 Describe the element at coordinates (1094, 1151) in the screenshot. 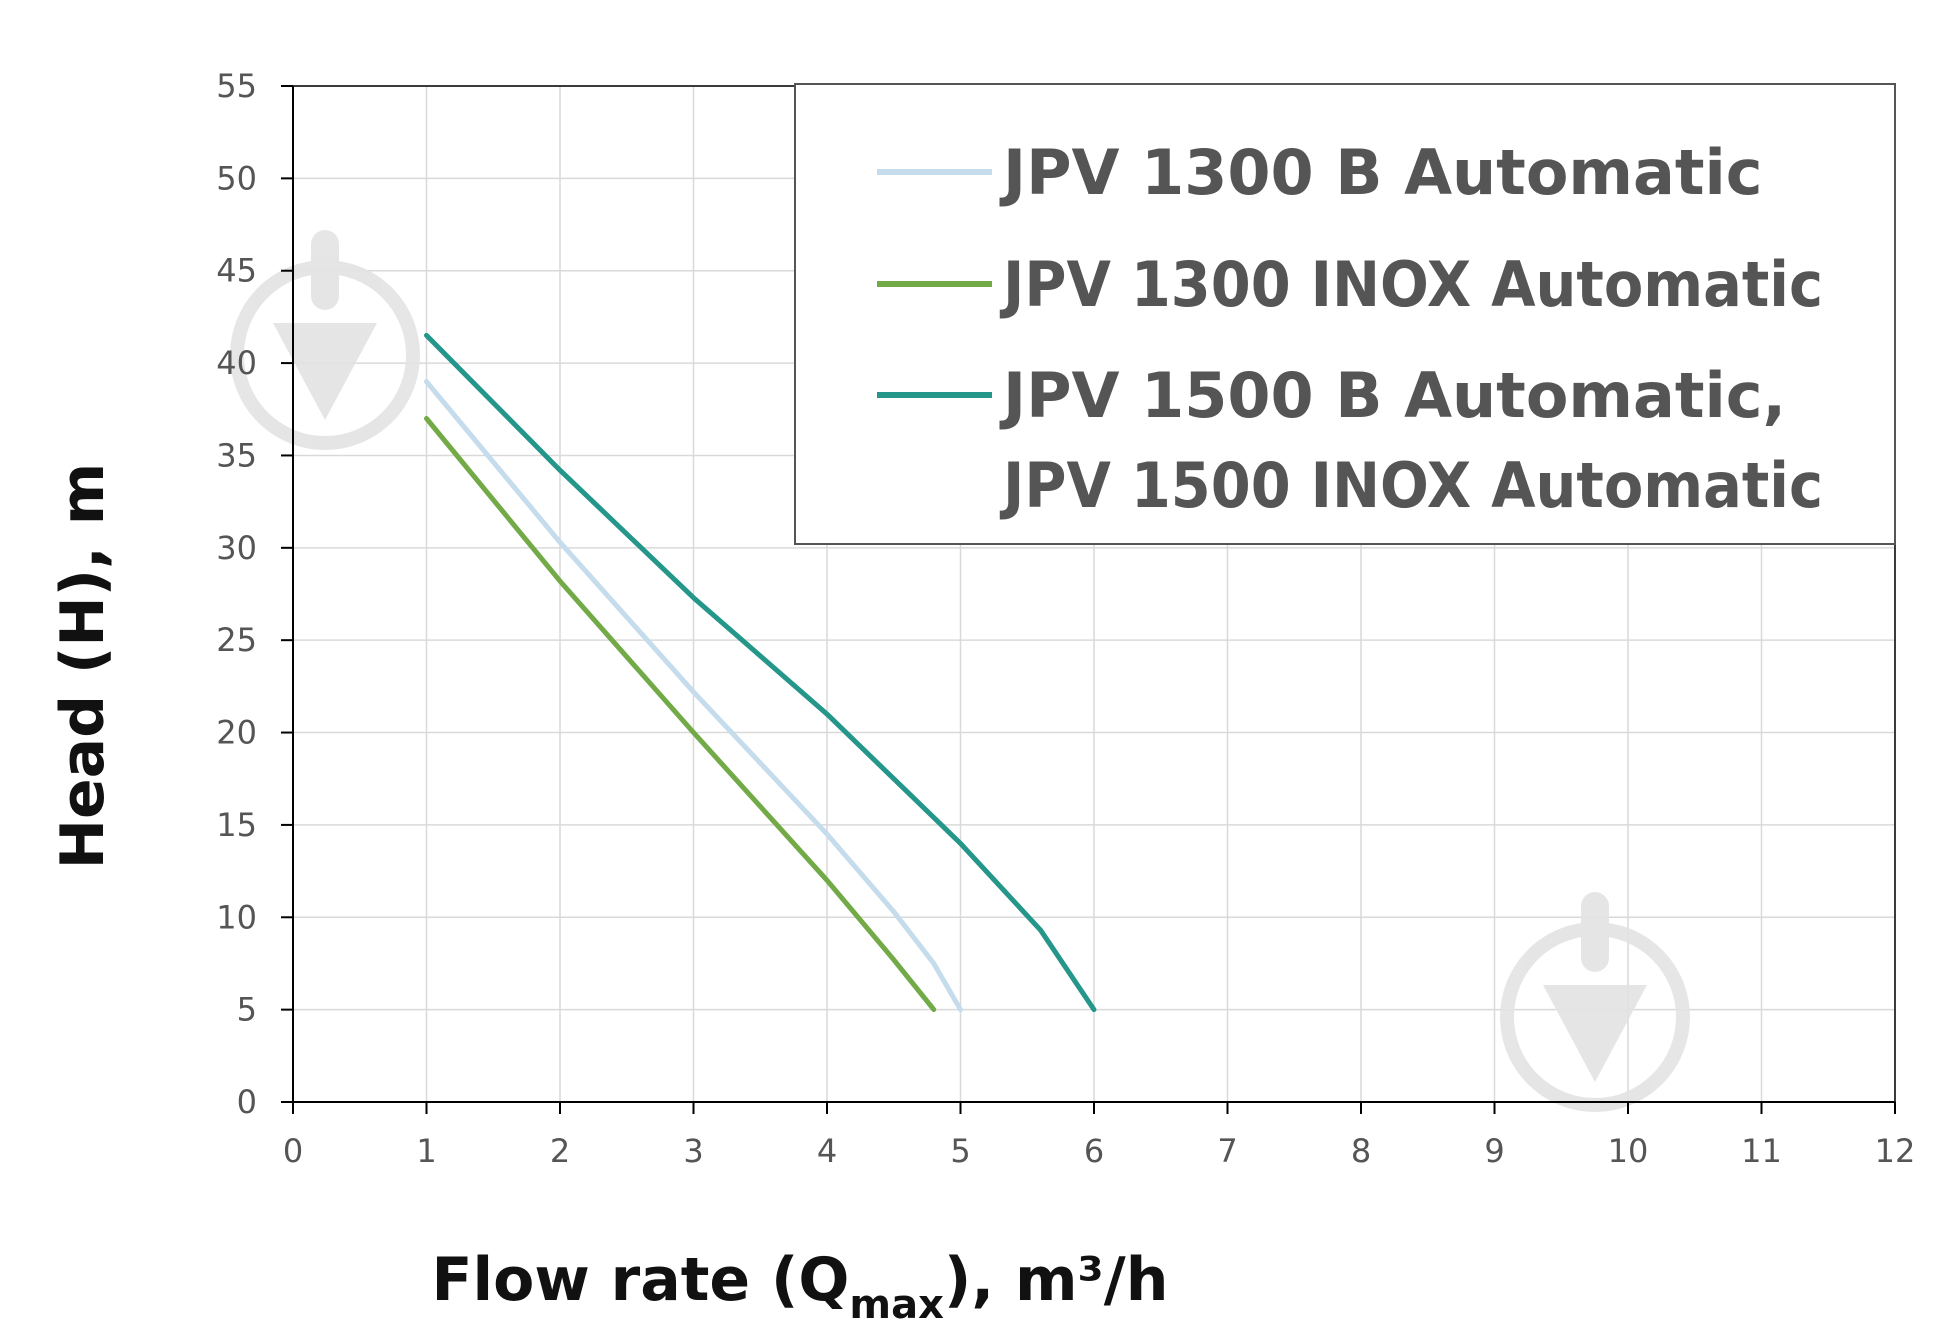

I see `x-tick-label: 6` at that location.